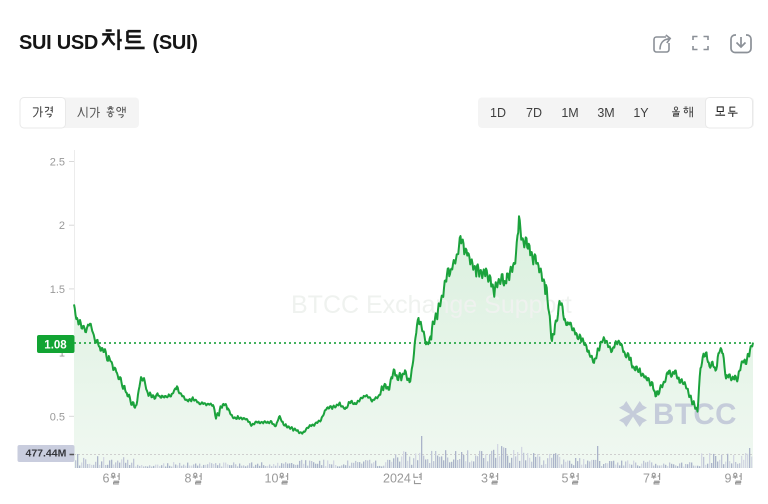 Image resolution: width=768 pixels, height=504 pixels. I want to click on svg-text: 2, so click(62, 226).